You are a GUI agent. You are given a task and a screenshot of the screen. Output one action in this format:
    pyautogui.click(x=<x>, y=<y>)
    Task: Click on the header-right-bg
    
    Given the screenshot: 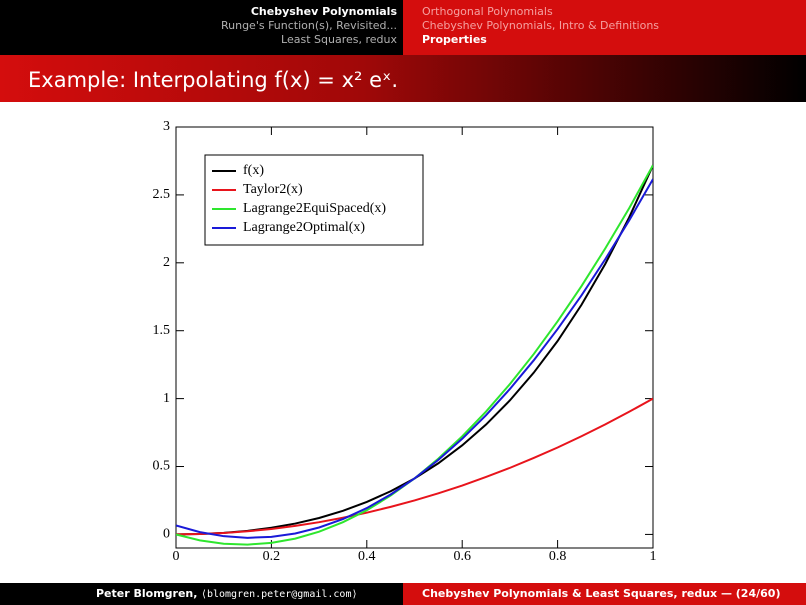 What is the action you would take?
    pyautogui.click(x=604, y=27)
    